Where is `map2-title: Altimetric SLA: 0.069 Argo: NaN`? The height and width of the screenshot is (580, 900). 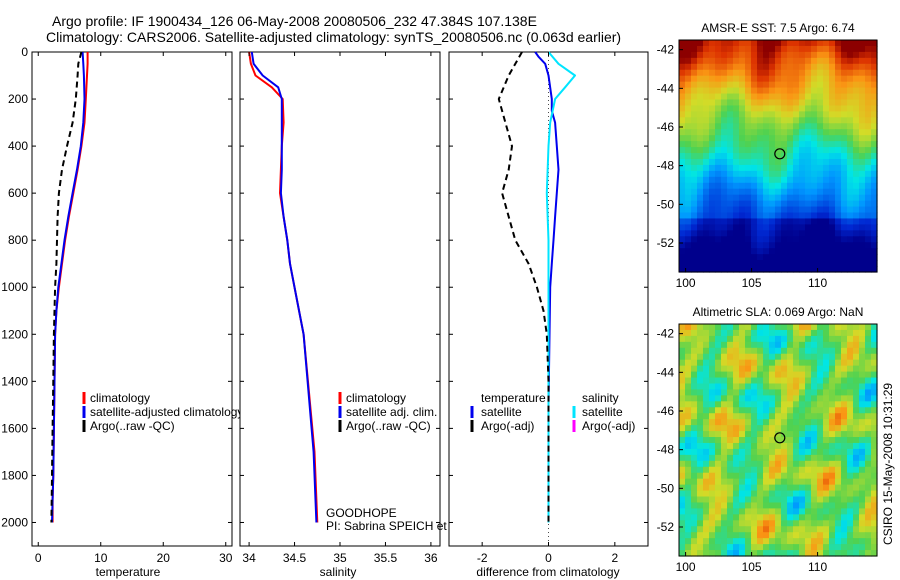 map2-title: Altimetric SLA: 0.069 Argo: NaN is located at coordinates (778, 312).